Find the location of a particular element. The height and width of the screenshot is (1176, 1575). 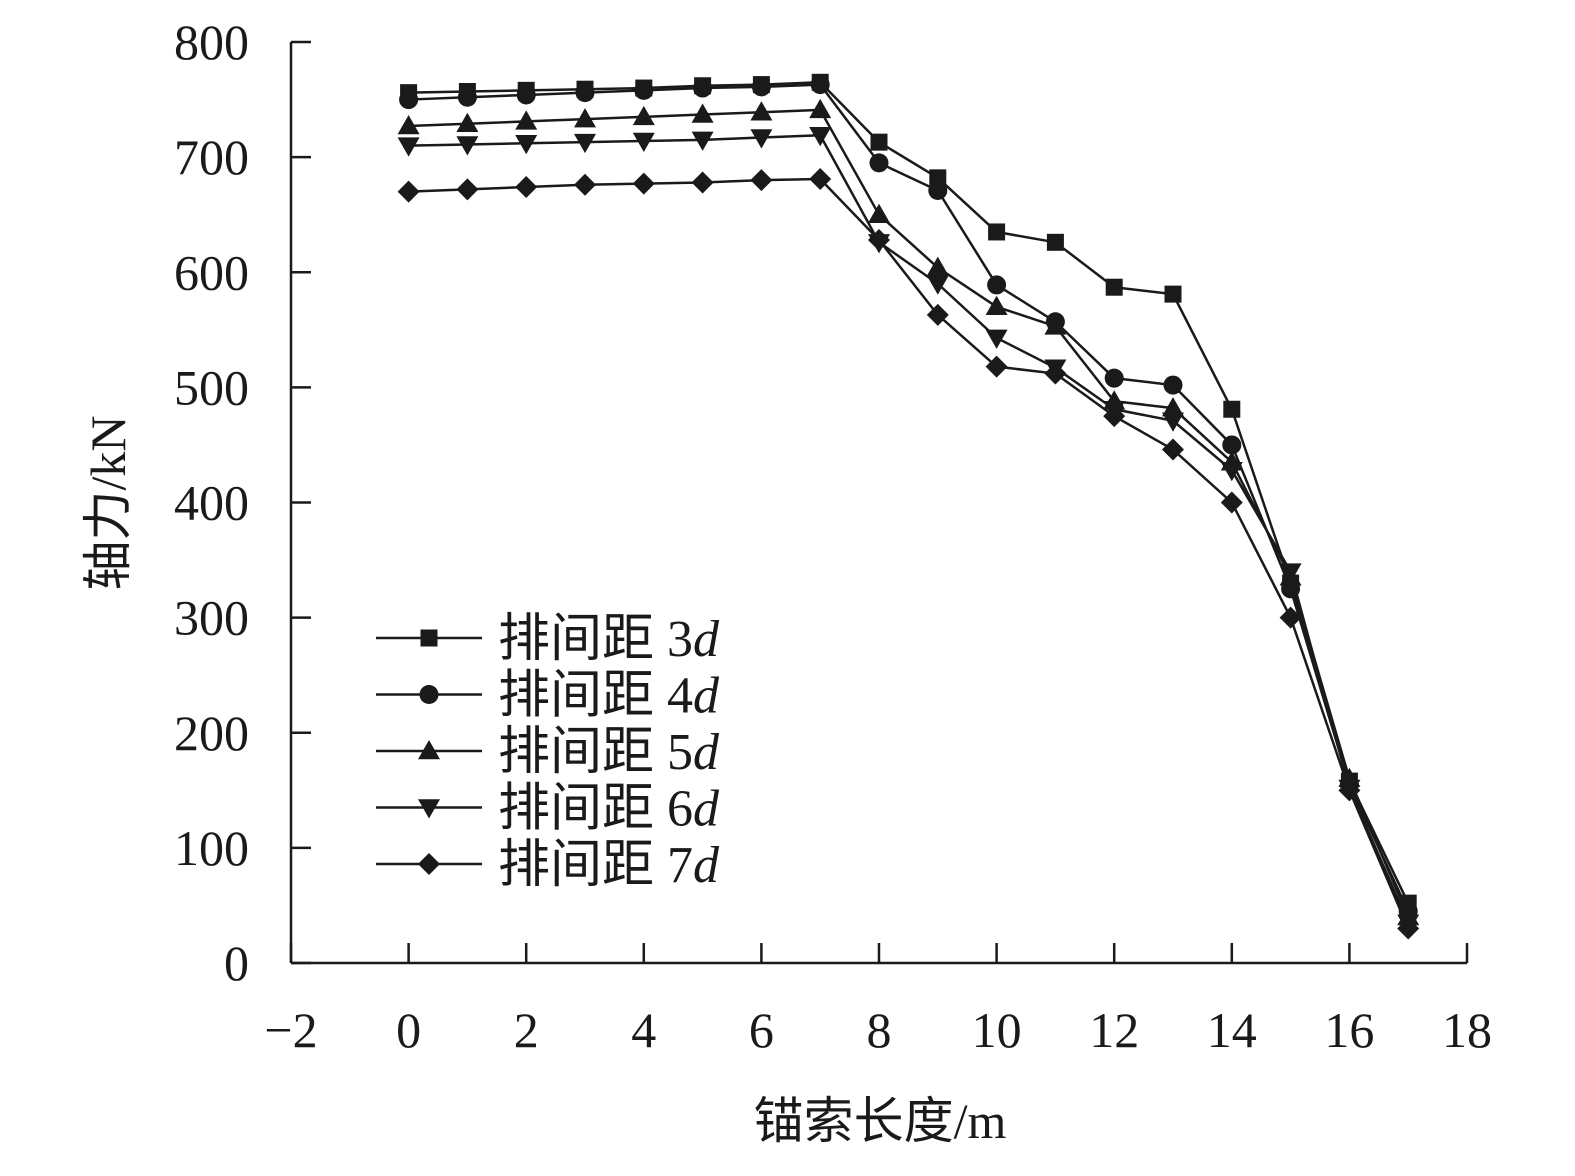

legend-item: 排间距 3d is located at coordinates (548, 639).